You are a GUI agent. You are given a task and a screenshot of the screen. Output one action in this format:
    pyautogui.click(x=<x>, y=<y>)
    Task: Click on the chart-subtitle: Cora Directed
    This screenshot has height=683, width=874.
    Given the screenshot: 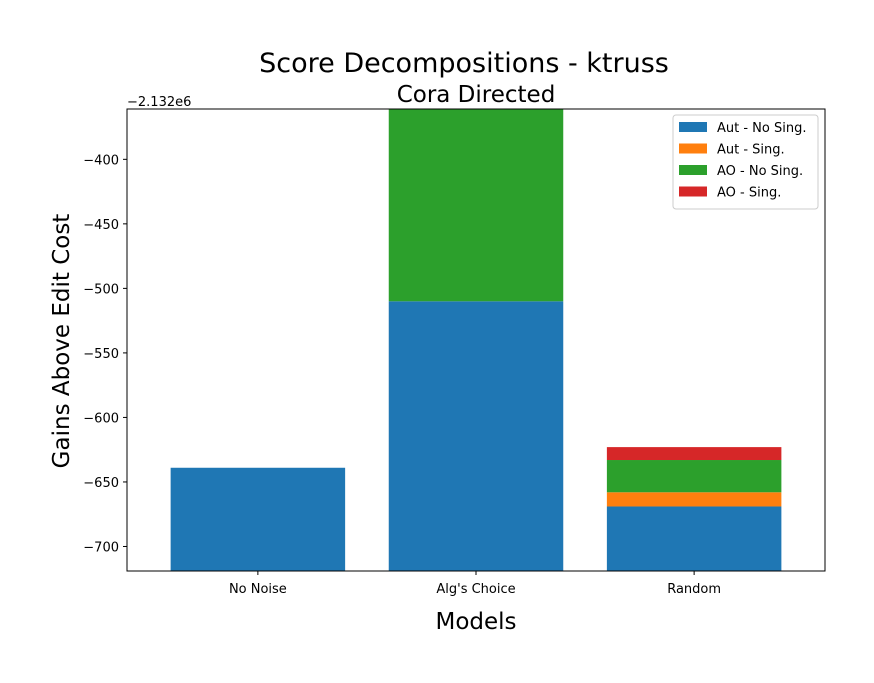 What is the action you would take?
    pyautogui.click(x=476, y=95)
    